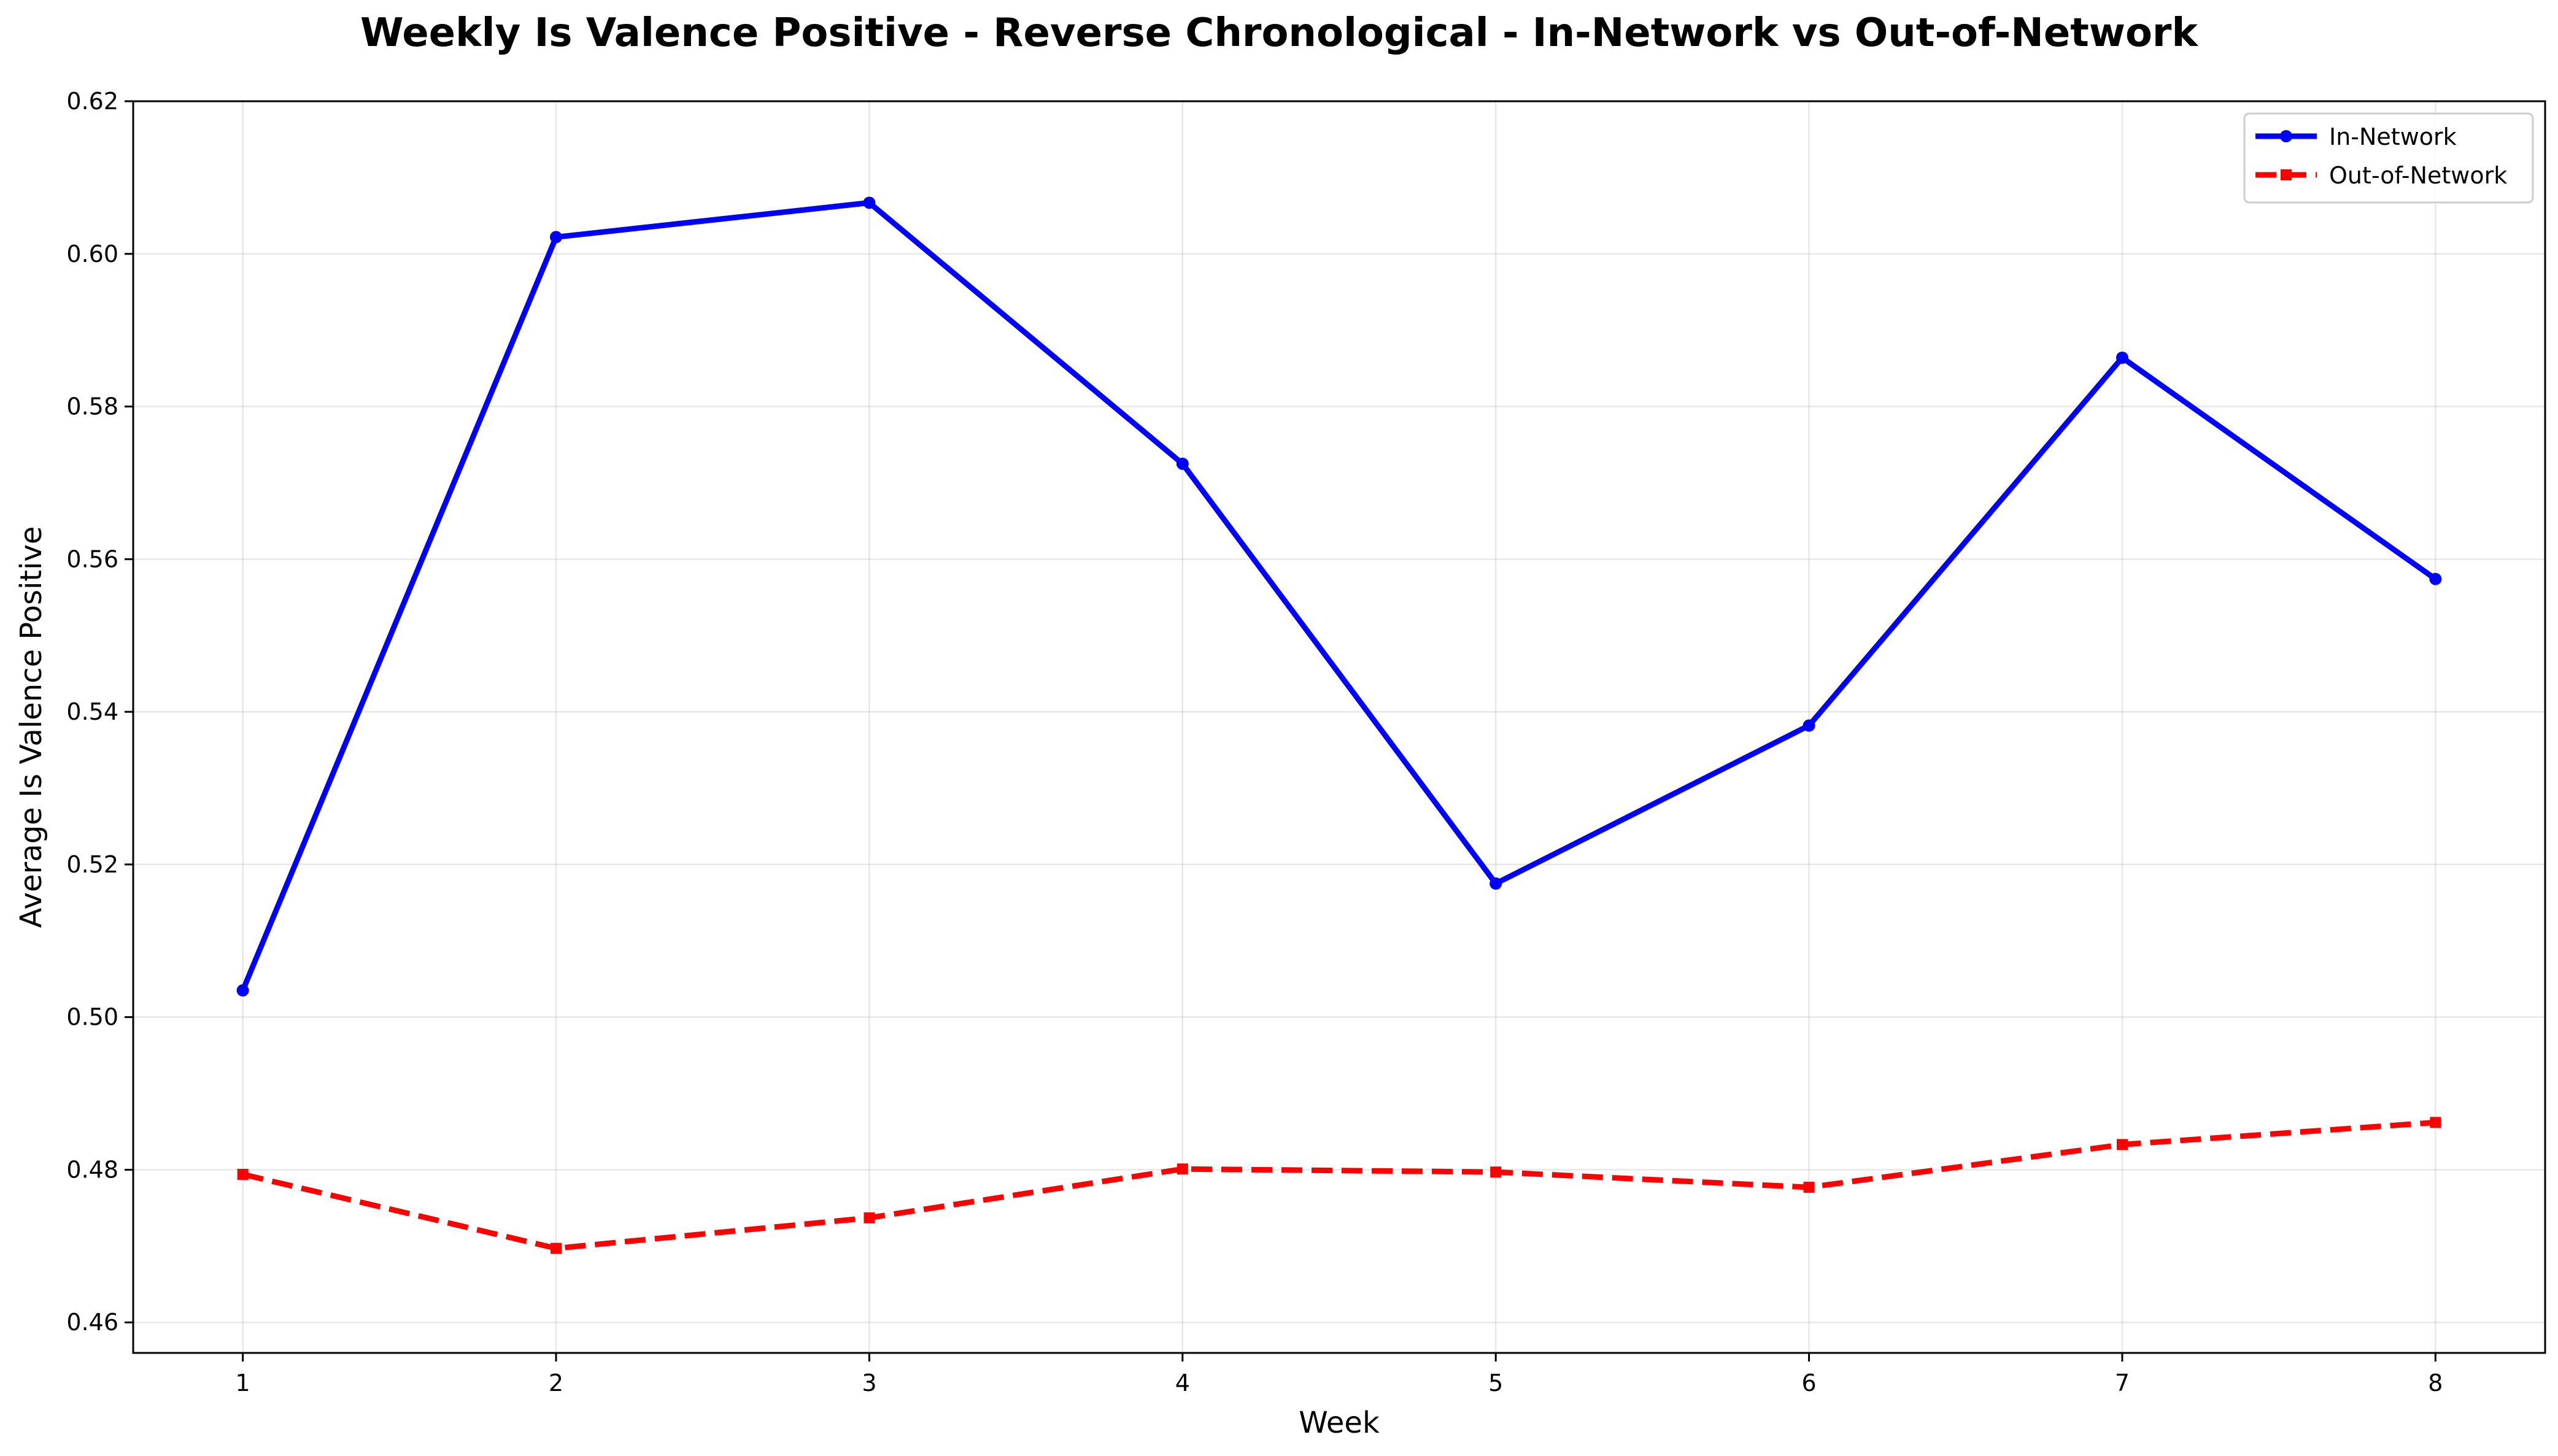 The image size is (2558, 1456). What do you see at coordinates (92, 254) in the screenshot?
I see `y-tick-label: 0.60` at bounding box center [92, 254].